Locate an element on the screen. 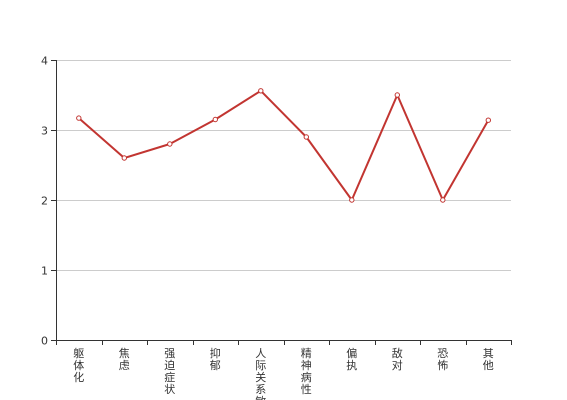 The height and width of the screenshot is (400, 567). x-category-label: 人际关系敏感 is located at coordinates (260, 373).